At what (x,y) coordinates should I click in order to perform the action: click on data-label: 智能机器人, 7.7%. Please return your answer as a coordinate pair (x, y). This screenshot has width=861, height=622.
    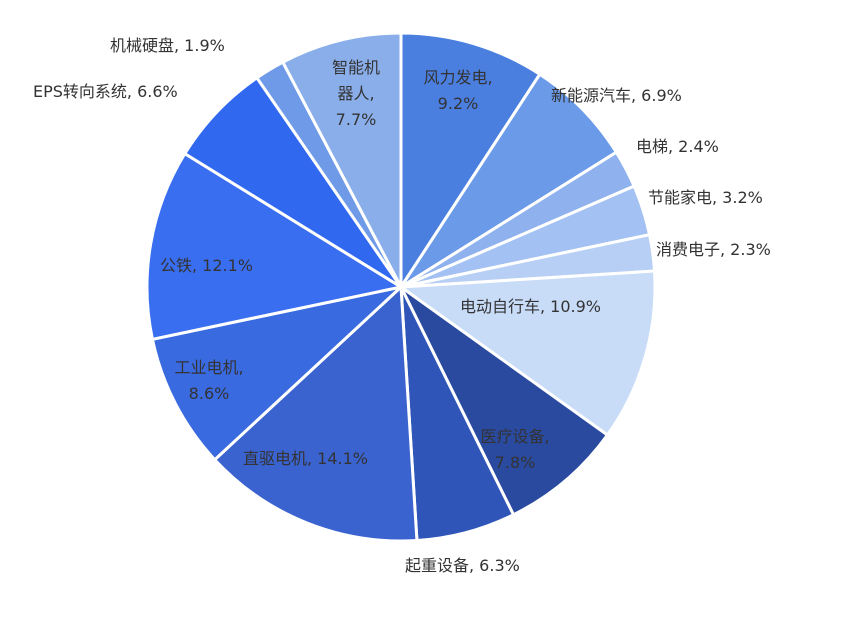
    Looking at the image, I should click on (356, 93).